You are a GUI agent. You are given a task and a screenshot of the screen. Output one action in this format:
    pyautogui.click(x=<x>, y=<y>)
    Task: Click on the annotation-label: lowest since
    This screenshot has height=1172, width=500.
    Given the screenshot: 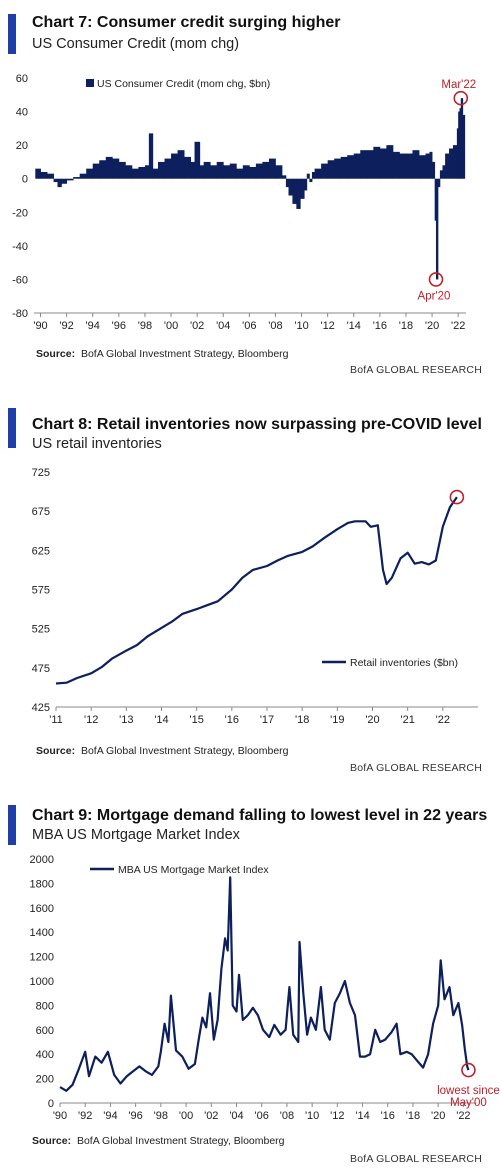 What is the action you would take?
    pyautogui.click(x=468, y=1091)
    